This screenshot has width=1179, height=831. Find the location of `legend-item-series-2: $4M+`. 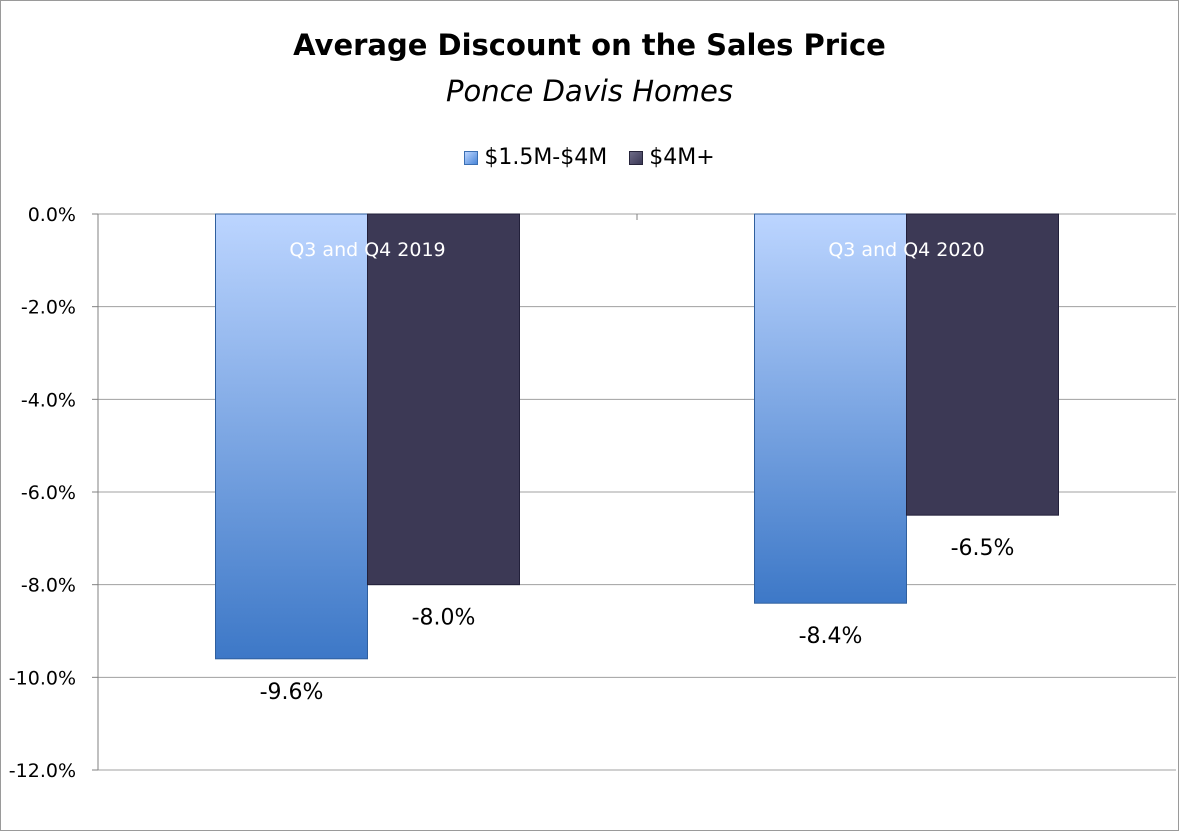

legend-item-series-2: $4M+ is located at coordinates (672, 157).